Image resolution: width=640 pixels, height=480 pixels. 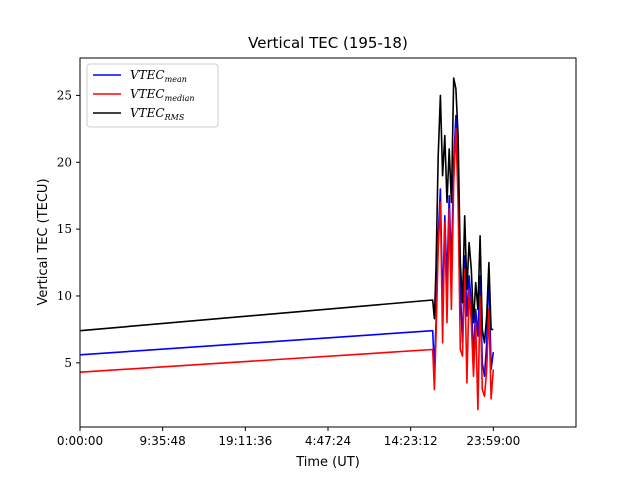 I want to click on legend-label-median: VTECmedian, so click(x=162, y=95).